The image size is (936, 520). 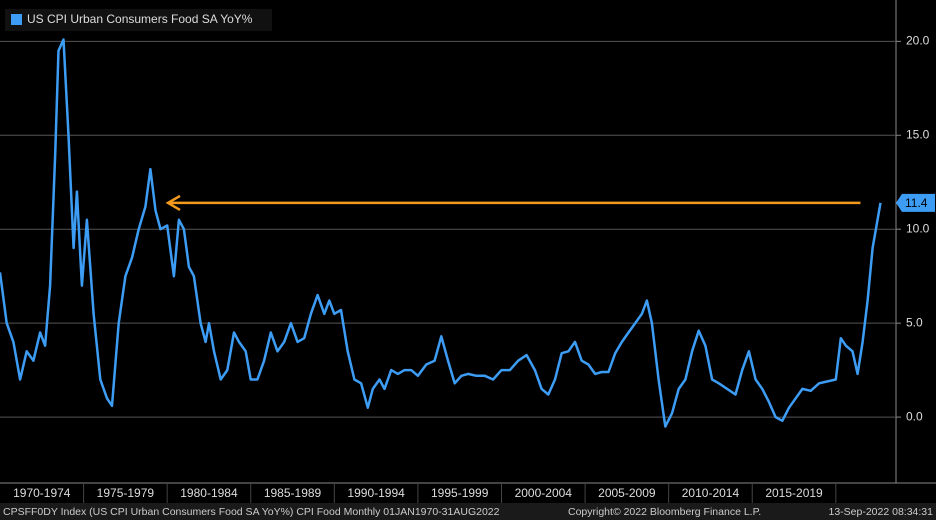 I want to click on footer-right: 13-Sep-2022 08:34:31, so click(x=880, y=512).